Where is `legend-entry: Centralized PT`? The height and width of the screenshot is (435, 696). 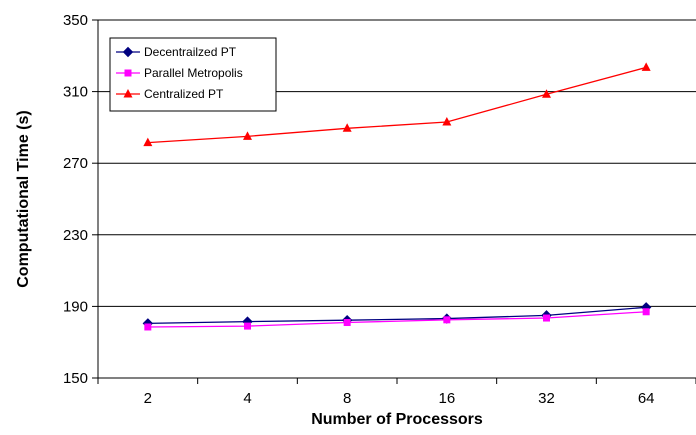
legend-entry: Centralized PT is located at coordinates (170, 94).